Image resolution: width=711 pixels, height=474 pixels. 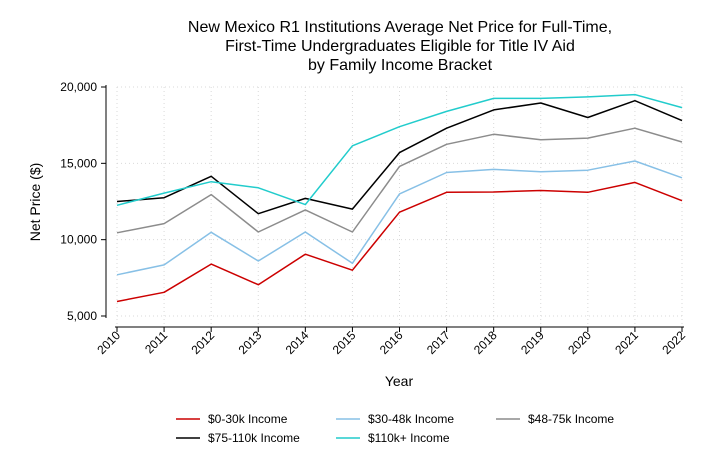 I want to click on x-tick-label: 2014, so click(x=297, y=342).